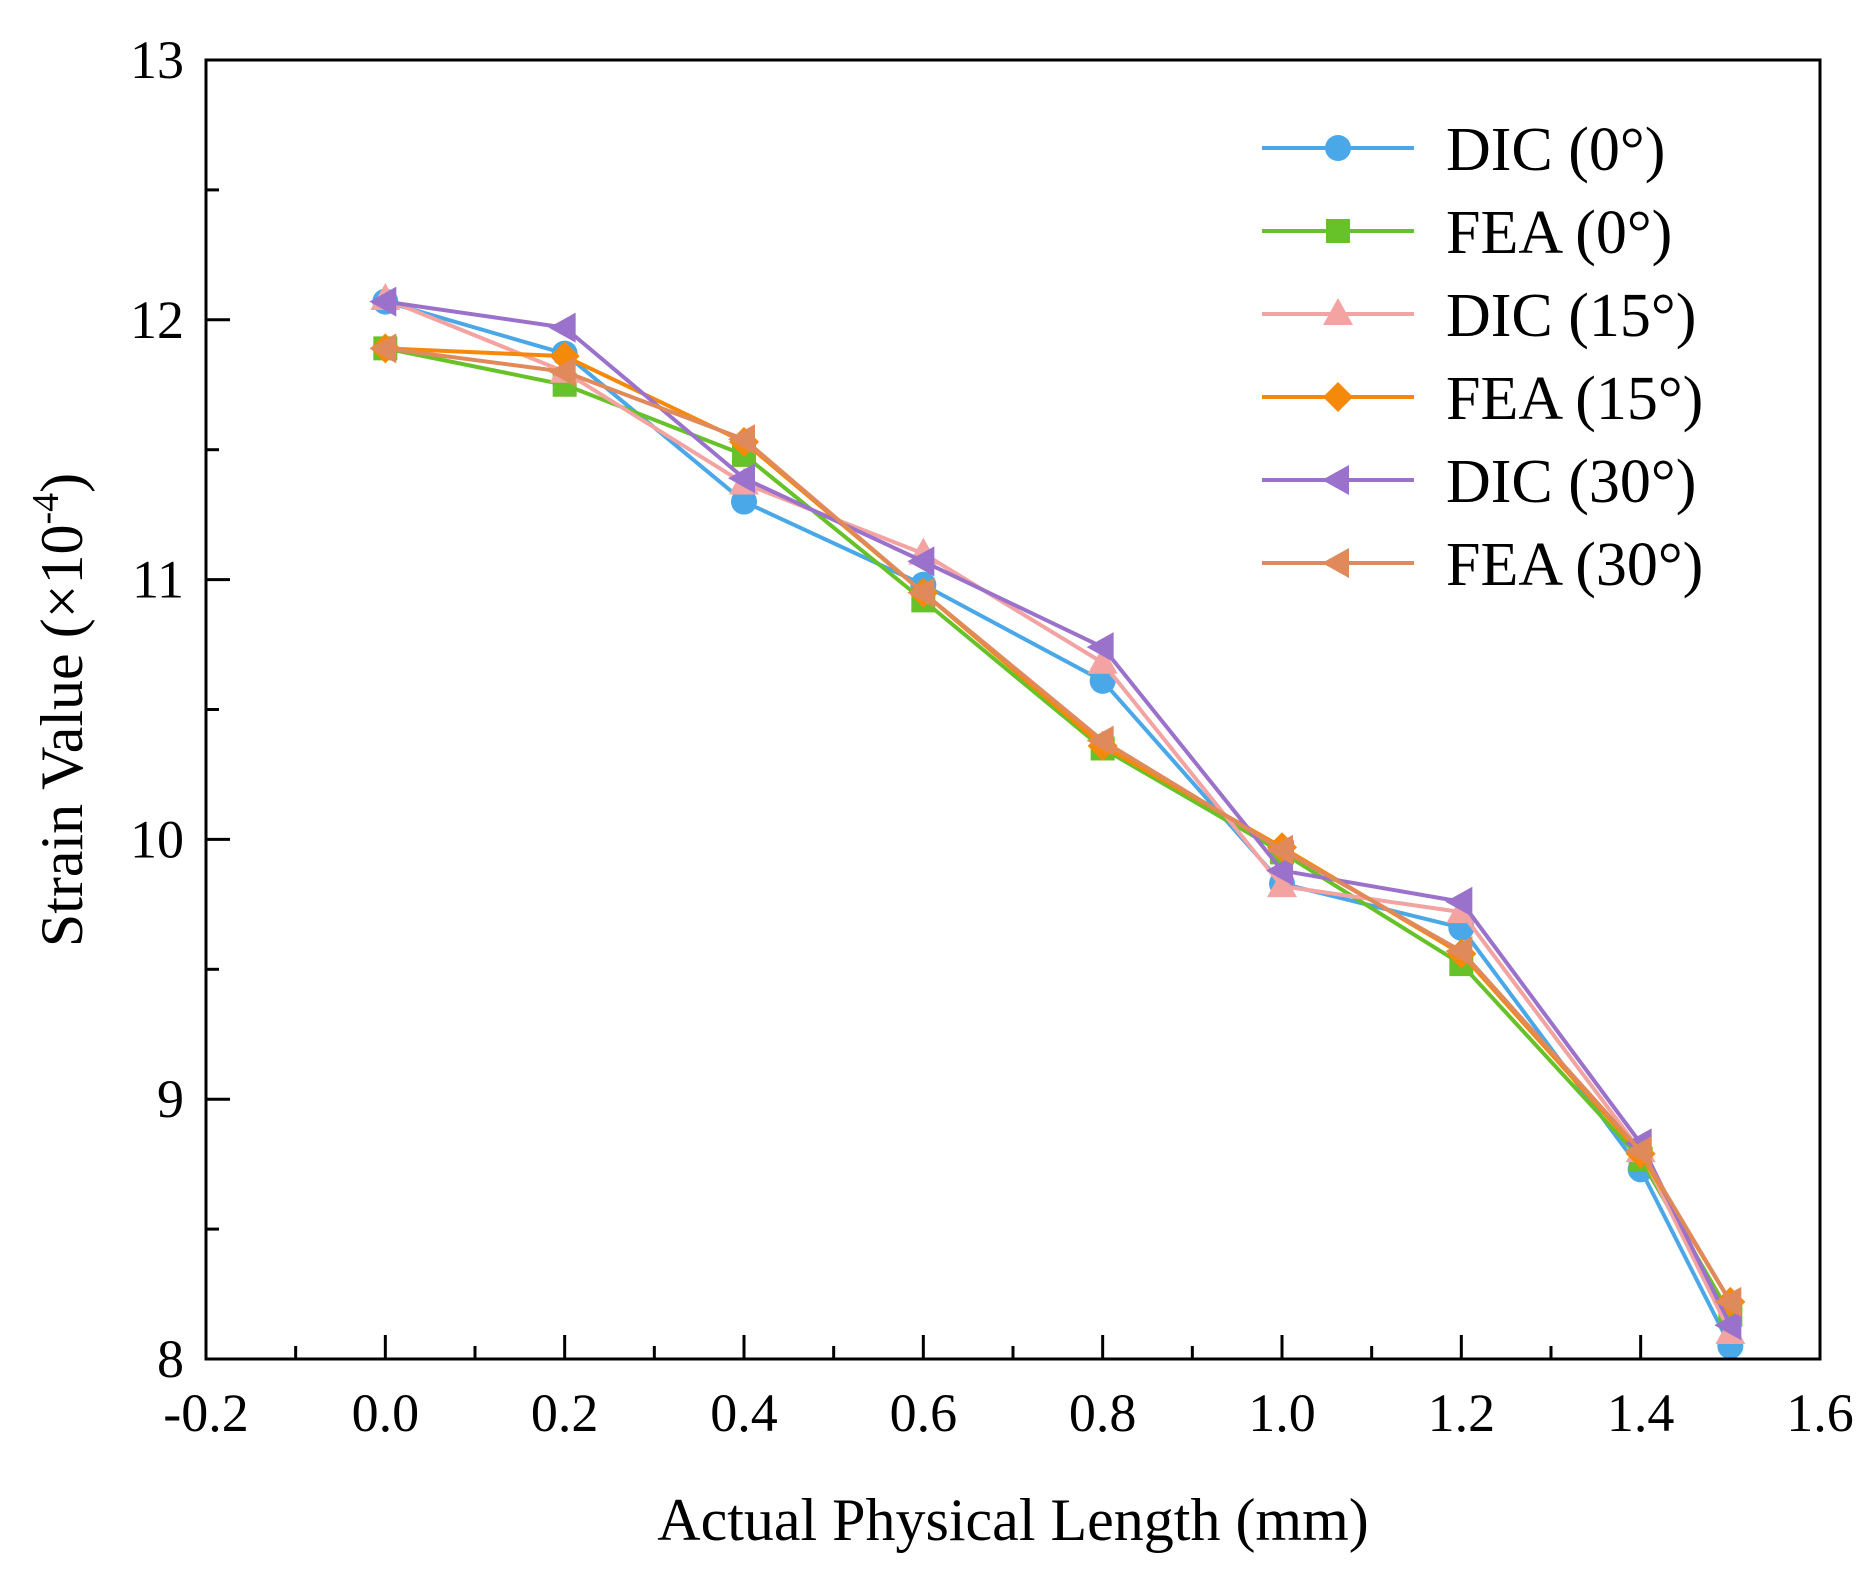 The width and height of the screenshot is (1868, 1584). I want to click on legend-entry: DIC (15°), so click(1479, 316).